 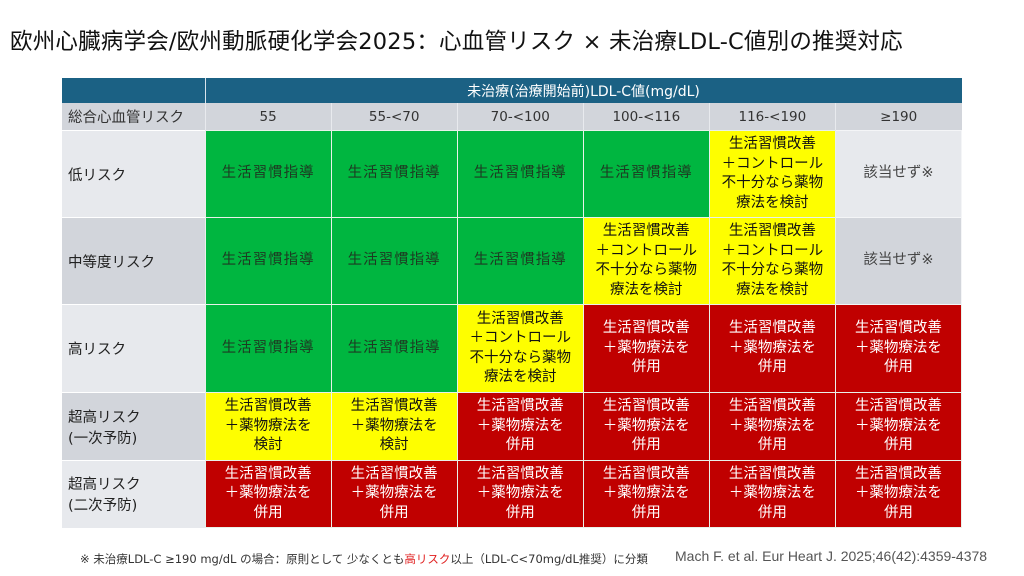 I want to click on column-header: 55-<70, so click(x=394, y=117).